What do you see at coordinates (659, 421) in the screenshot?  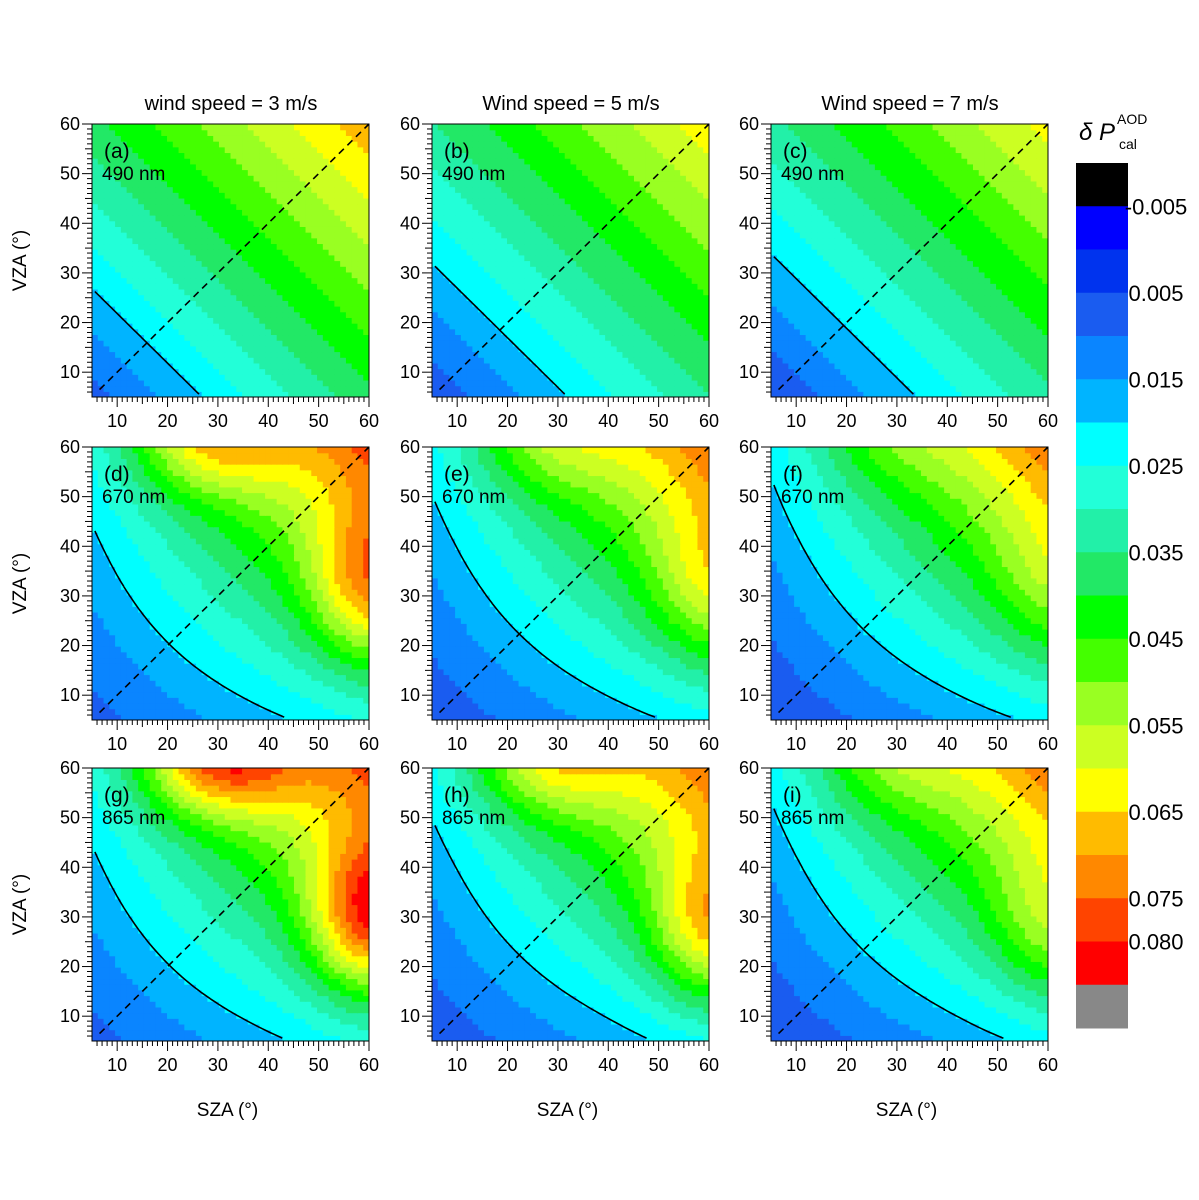 I see `x-tick-label: 50` at bounding box center [659, 421].